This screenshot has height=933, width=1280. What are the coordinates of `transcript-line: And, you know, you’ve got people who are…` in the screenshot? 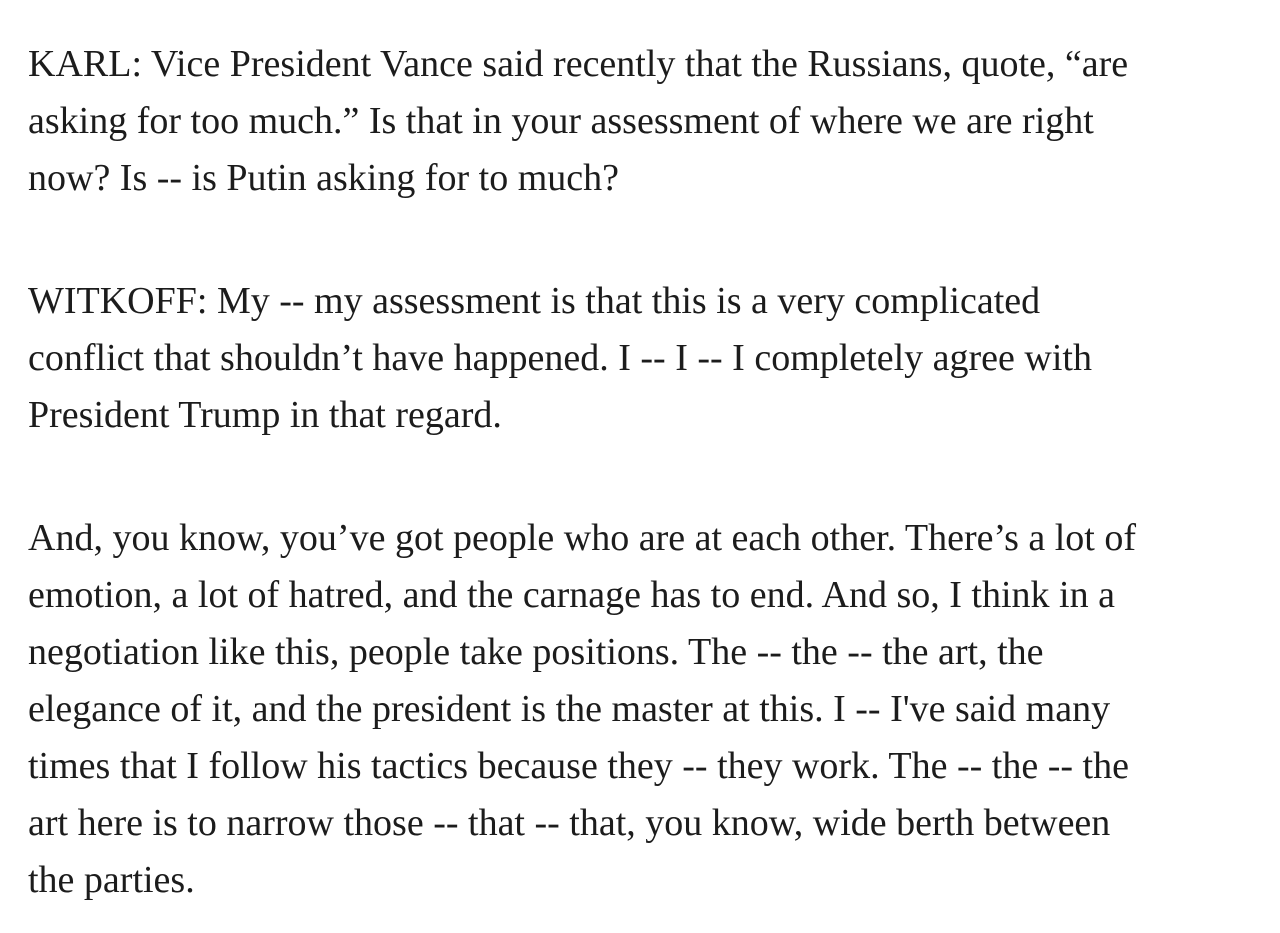 It's located at (582, 538).